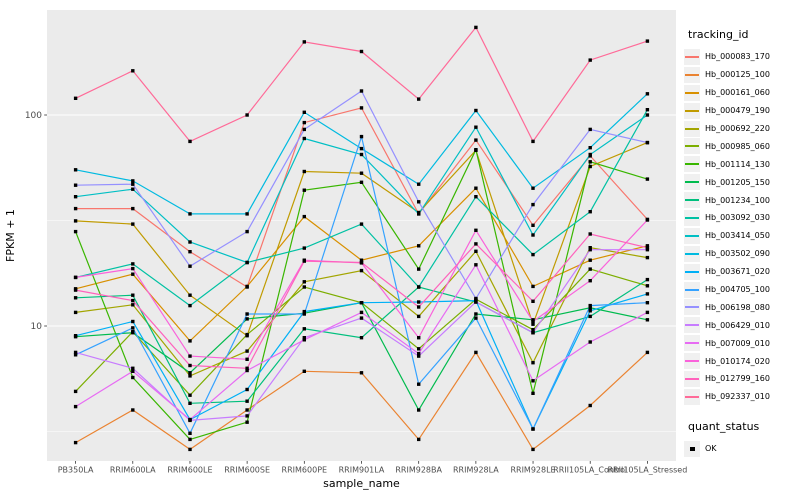 The height and width of the screenshot is (500, 800). What do you see at coordinates (724, 426) in the screenshot?
I see `legend-title-quant-status: quant_status` at bounding box center [724, 426].